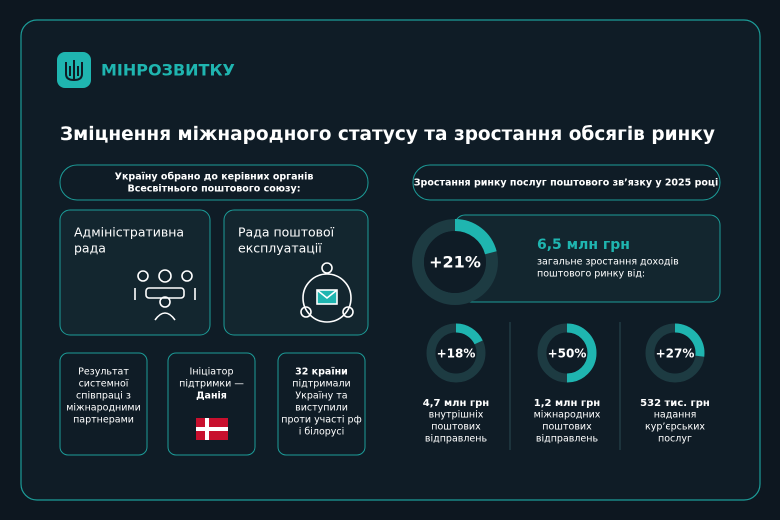 The image size is (780, 520). I want to click on mail-icon, so click(327, 292).